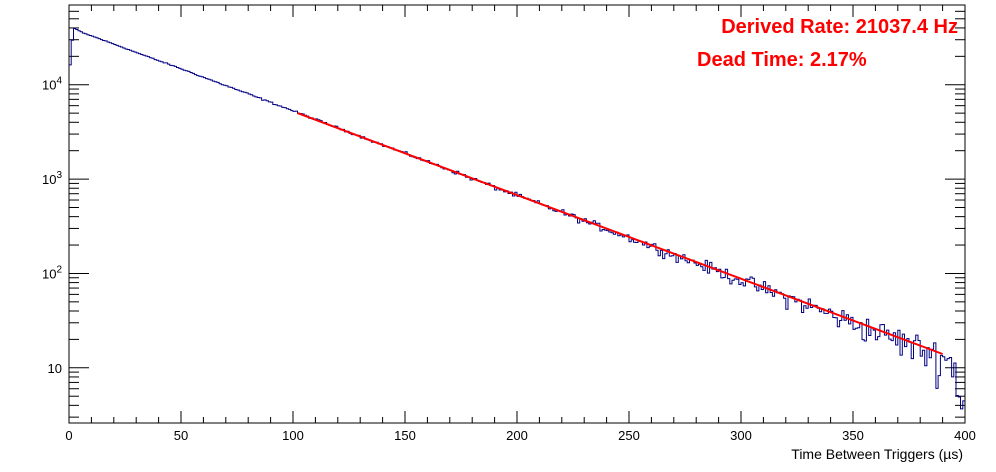 The height and width of the screenshot is (472, 996). What do you see at coordinates (877, 454) in the screenshot?
I see `x-axis-label: Time Between Triggers (µs)` at bounding box center [877, 454].